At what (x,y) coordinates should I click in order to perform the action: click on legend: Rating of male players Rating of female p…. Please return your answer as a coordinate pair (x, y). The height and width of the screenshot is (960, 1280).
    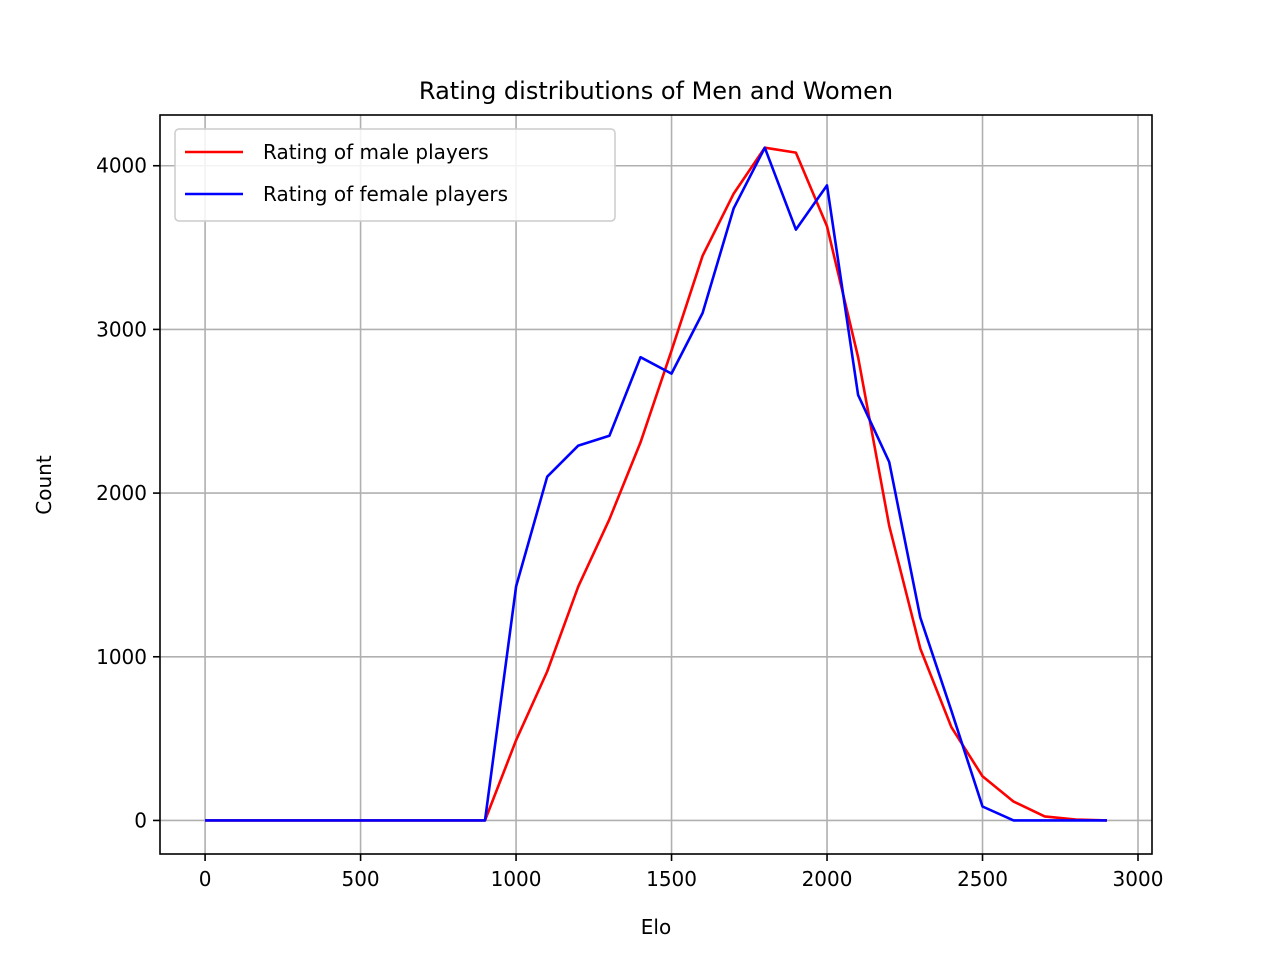
    Looking at the image, I should click on (395, 175).